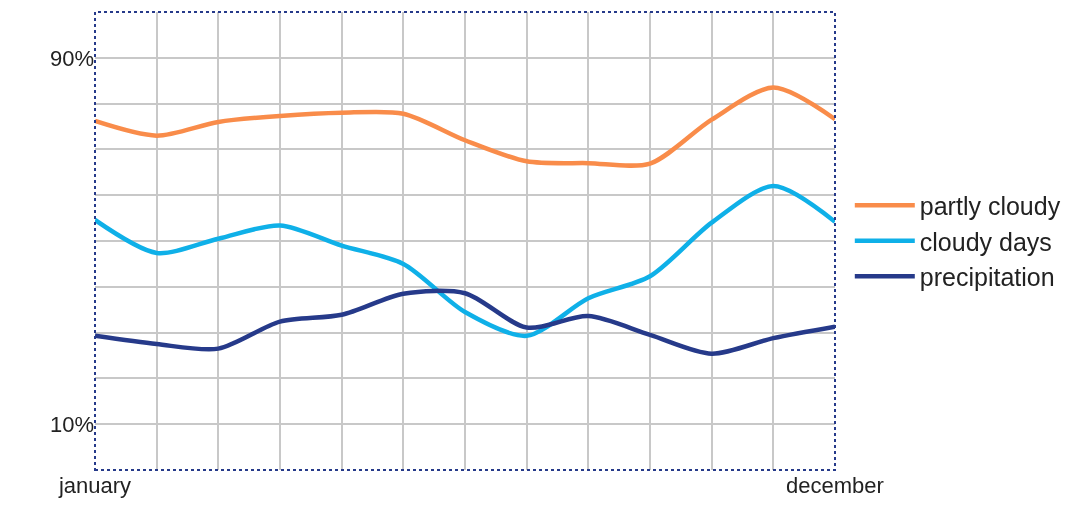 The width and height of the screenshot is (1078, 526). What do you see at coordinates (71, 58) in the screenshot?
I see `y-tick-label: 90%` at bounding box center [71, 58].